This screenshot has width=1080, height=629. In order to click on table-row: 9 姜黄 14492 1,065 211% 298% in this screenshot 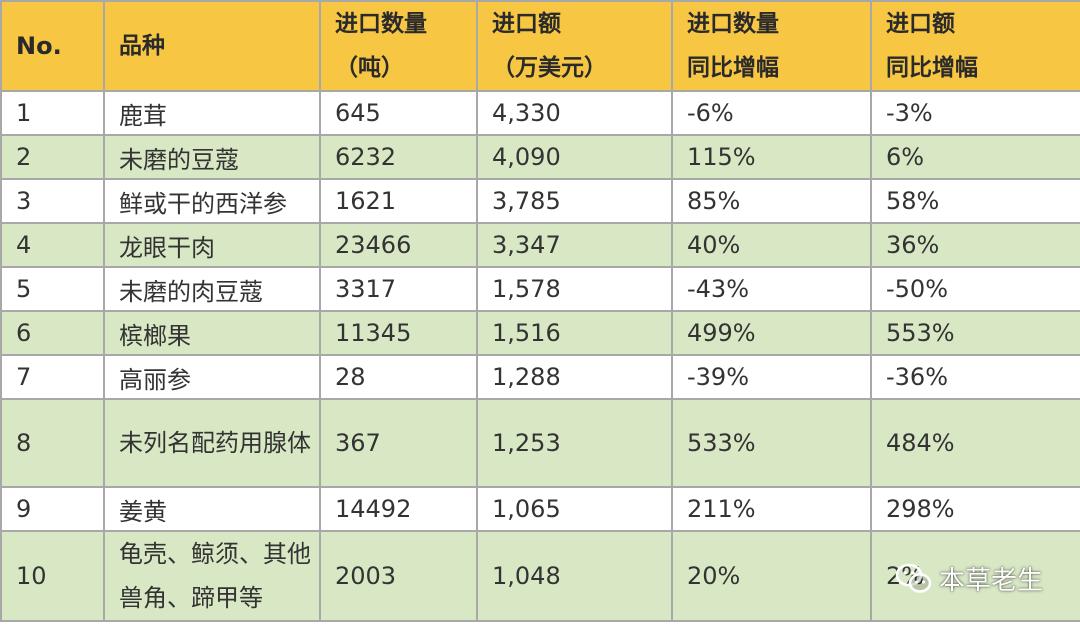, I will do `click(540, 509)`.